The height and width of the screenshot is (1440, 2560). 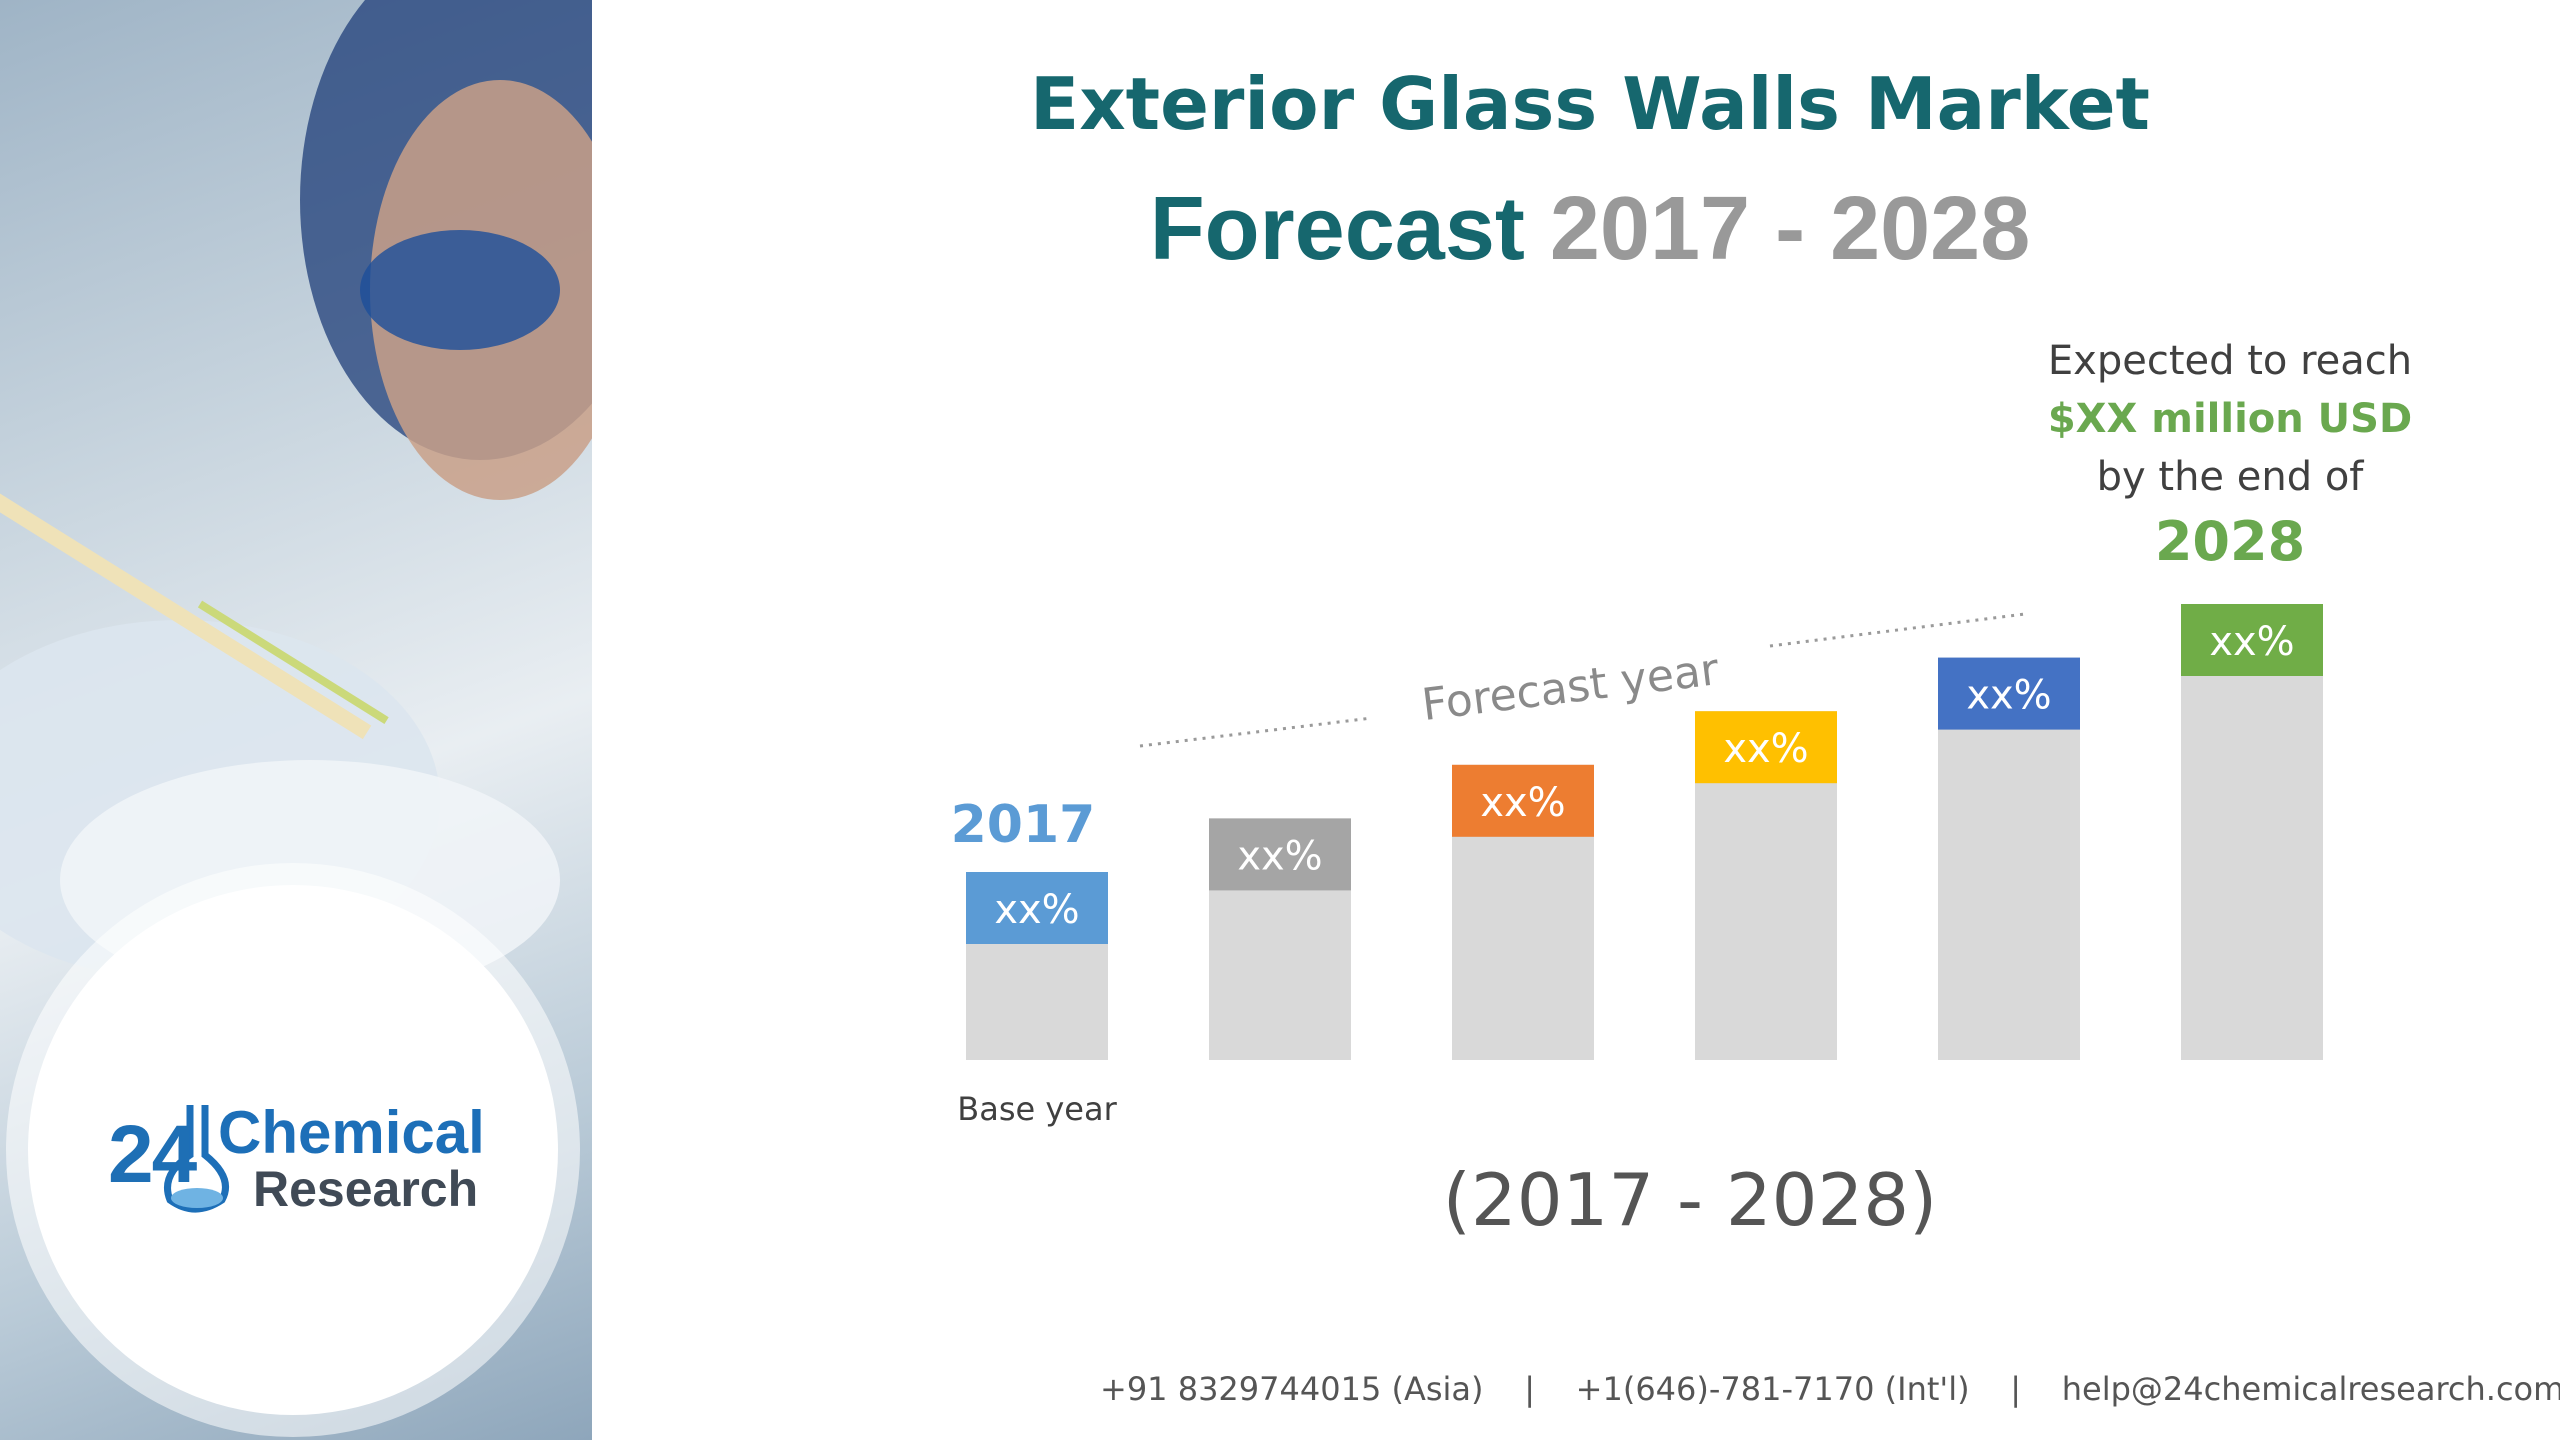 I want to click on page-subtitle: Forecast 2017 - 2028, so click(x=1590, y=229).